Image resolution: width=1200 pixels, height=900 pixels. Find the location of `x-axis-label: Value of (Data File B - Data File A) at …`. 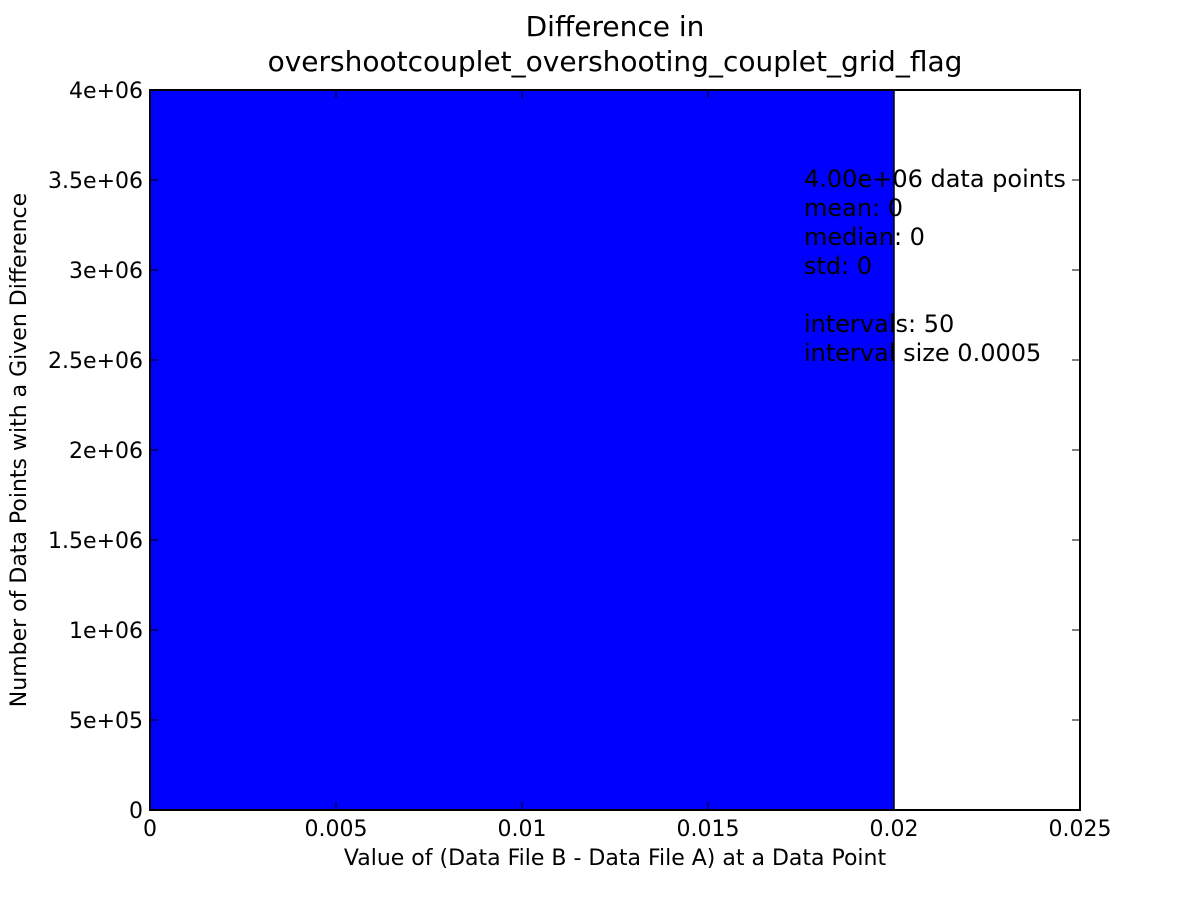

x-axis-label: Value of (Data File B - Data File A) at … is located at coordinates (615, 858).